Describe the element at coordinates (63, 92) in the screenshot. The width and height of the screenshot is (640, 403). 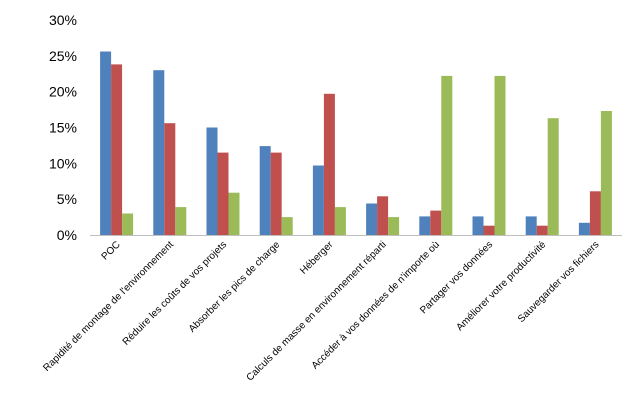
I see `y-tick-label: 20%` at that location.